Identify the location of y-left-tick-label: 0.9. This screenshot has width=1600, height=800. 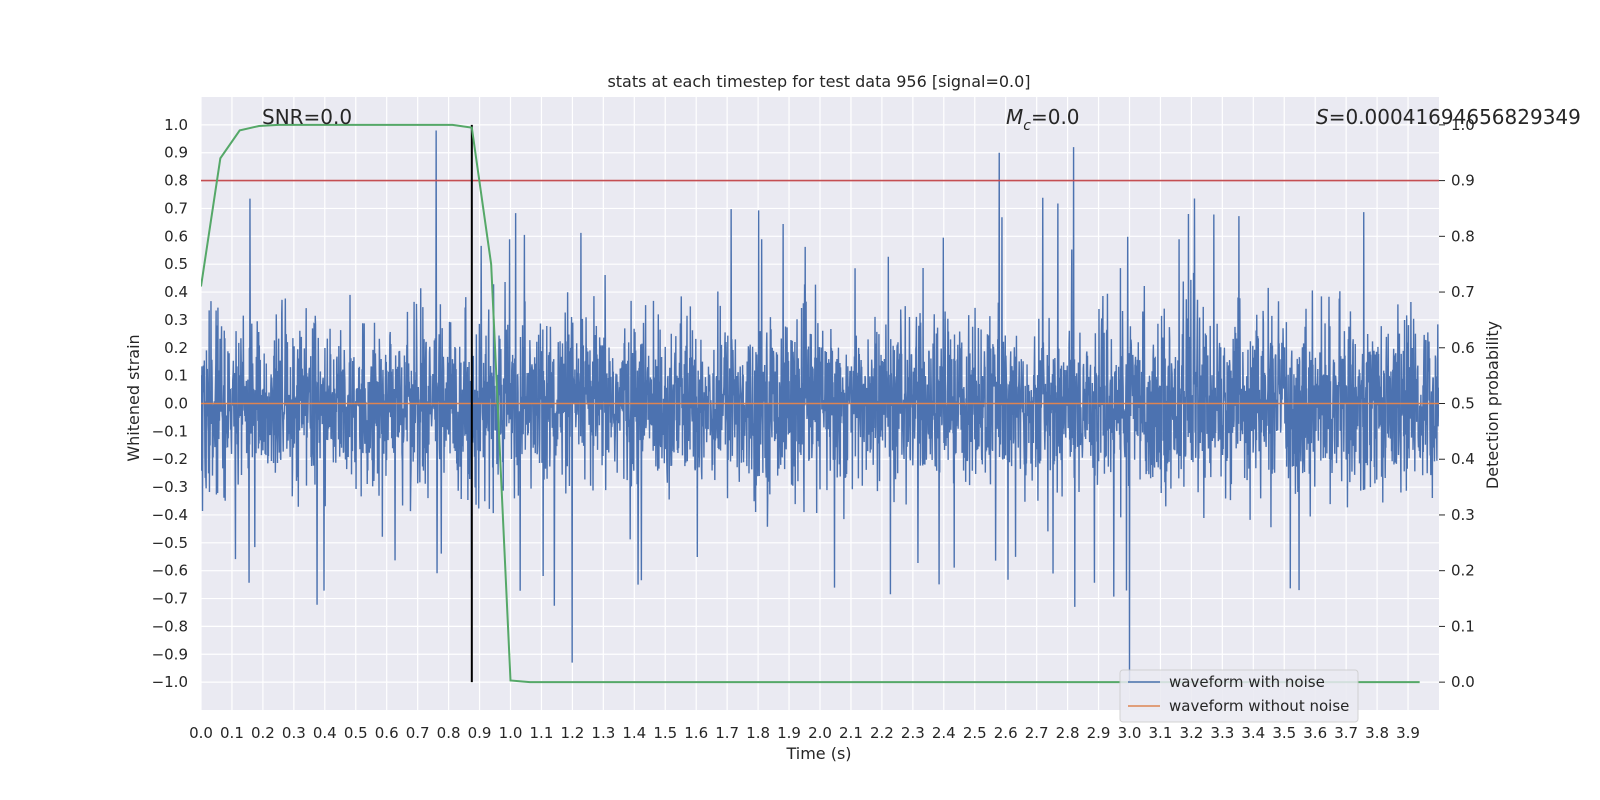
(176, 153).